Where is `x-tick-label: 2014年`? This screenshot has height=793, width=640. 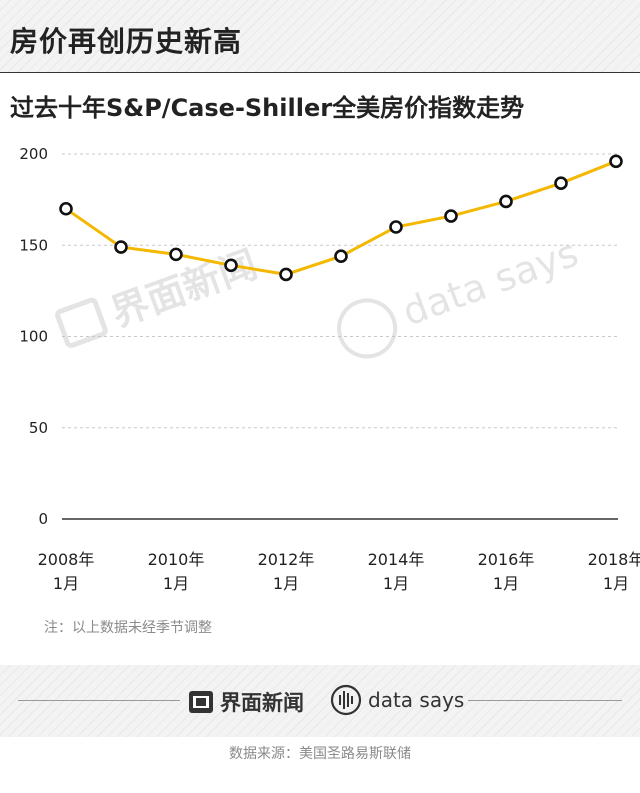 x-tick-label: 2014年 is located at coordinates (396, 559).